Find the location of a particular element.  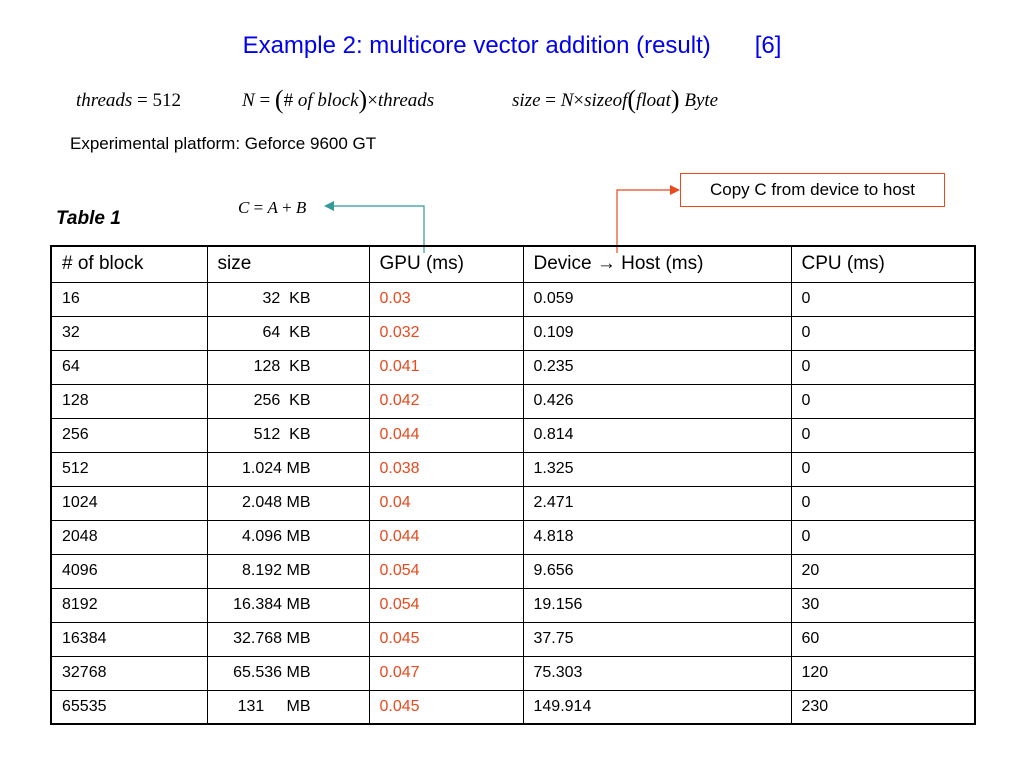

table-row: 256 512 KB 0.044 0.814 0 is located at coordinates (513, 435).